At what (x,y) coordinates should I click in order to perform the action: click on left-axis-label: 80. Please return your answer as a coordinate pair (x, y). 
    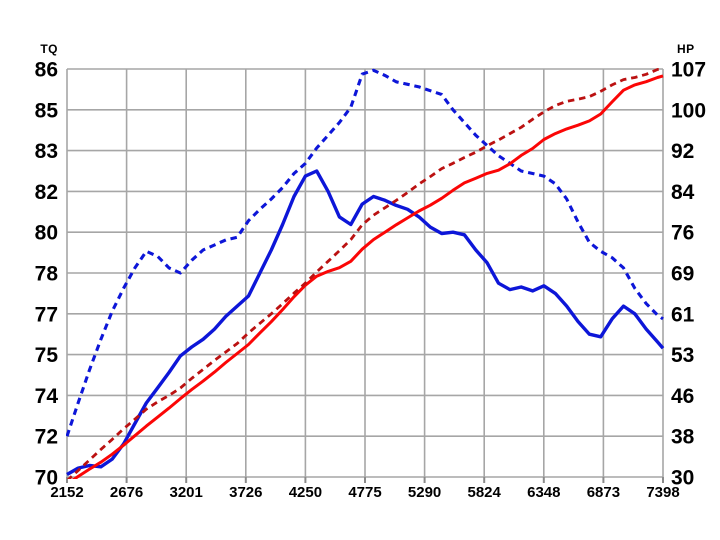
    Looking at the image, I should click on (46, 233).